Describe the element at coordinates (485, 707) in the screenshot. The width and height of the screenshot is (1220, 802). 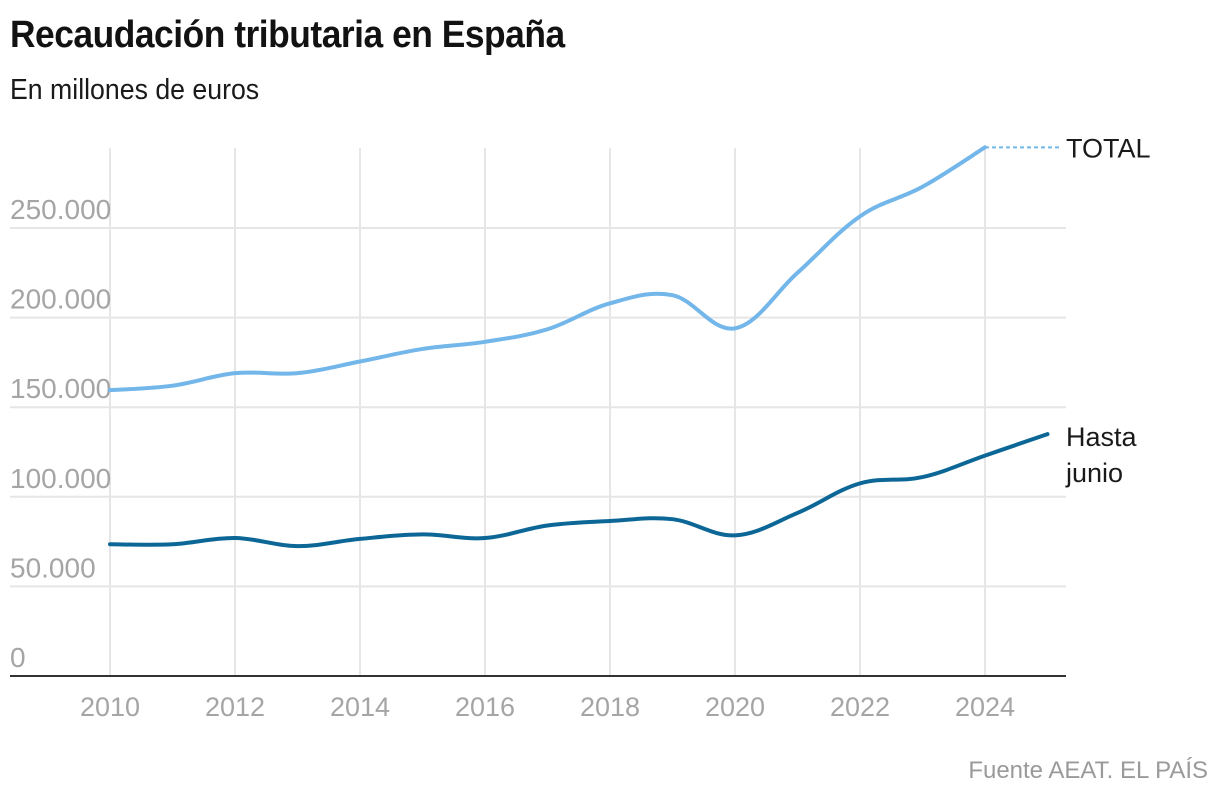
I see `x-tick-label: 2016` at that location.